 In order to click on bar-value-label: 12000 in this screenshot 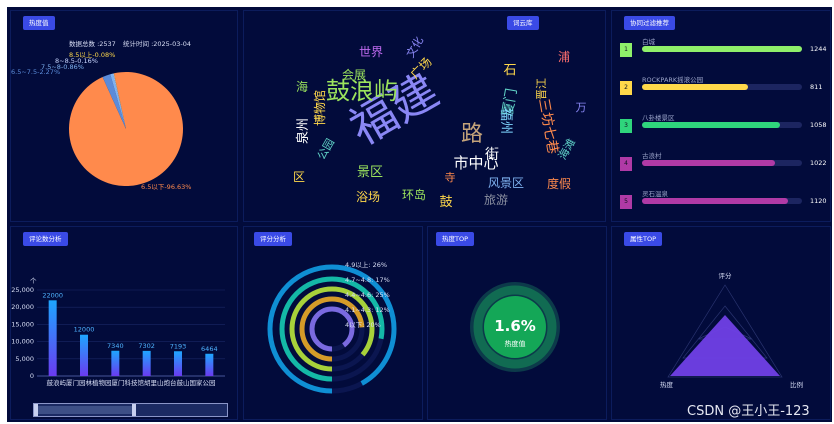, I will do `click(84, 330)`.